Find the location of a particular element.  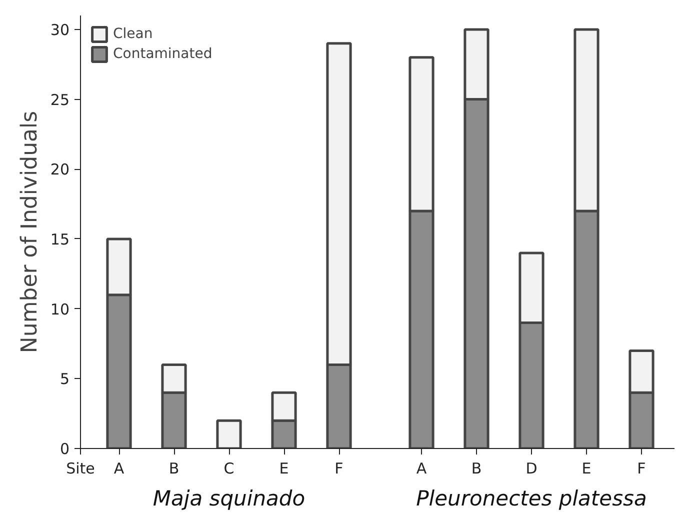

y-tick-label: 10 is located at coordinates (60, 309).